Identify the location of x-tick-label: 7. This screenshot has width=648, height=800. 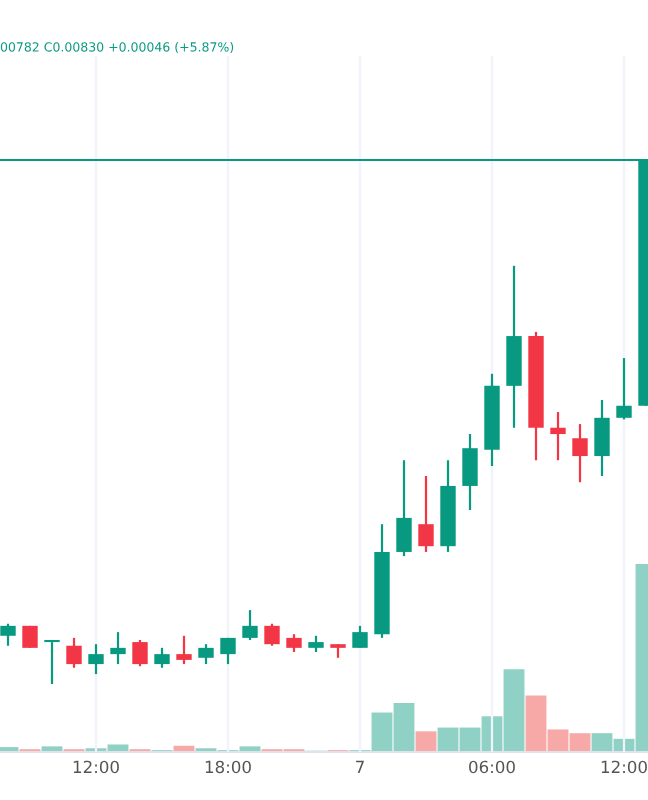
(360, 766).